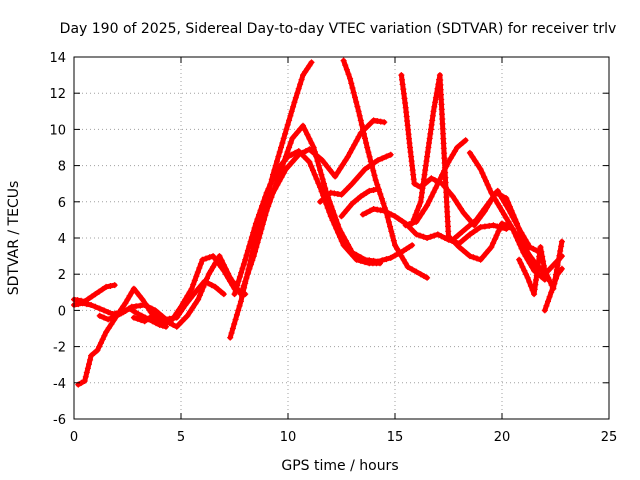 This screenshot has height=480, width=640. Describe the element at coordinates (62, 167) in the screenshot. I see `y-tick-label: 8` at that location.